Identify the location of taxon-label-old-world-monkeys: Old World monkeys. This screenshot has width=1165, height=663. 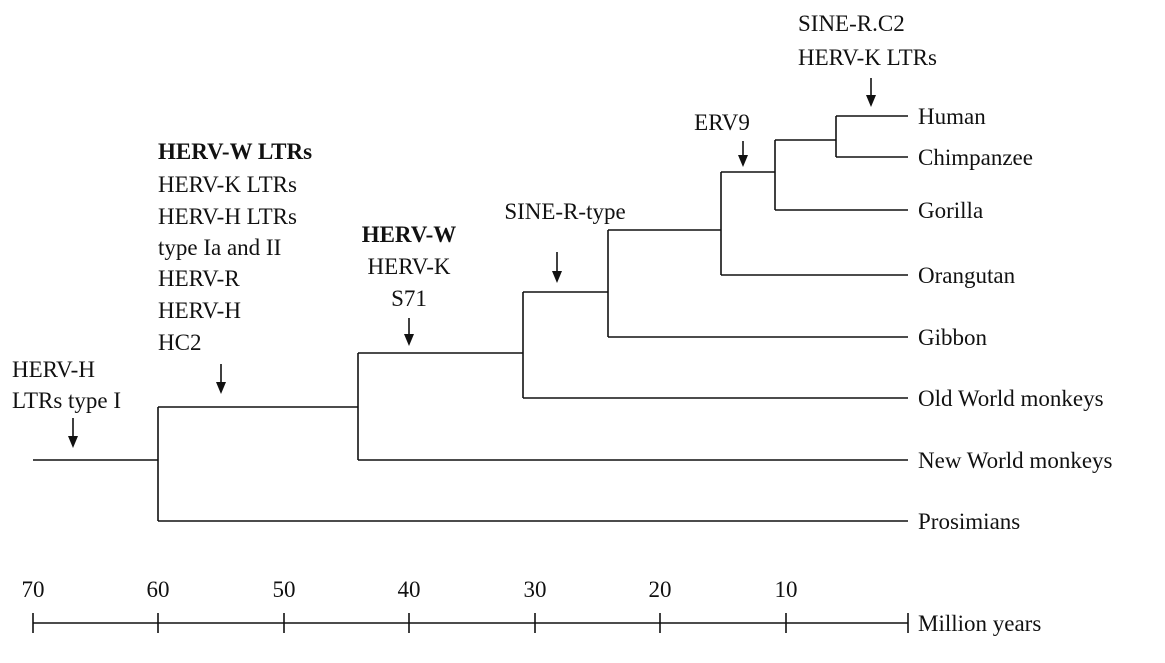
(1011, 398).